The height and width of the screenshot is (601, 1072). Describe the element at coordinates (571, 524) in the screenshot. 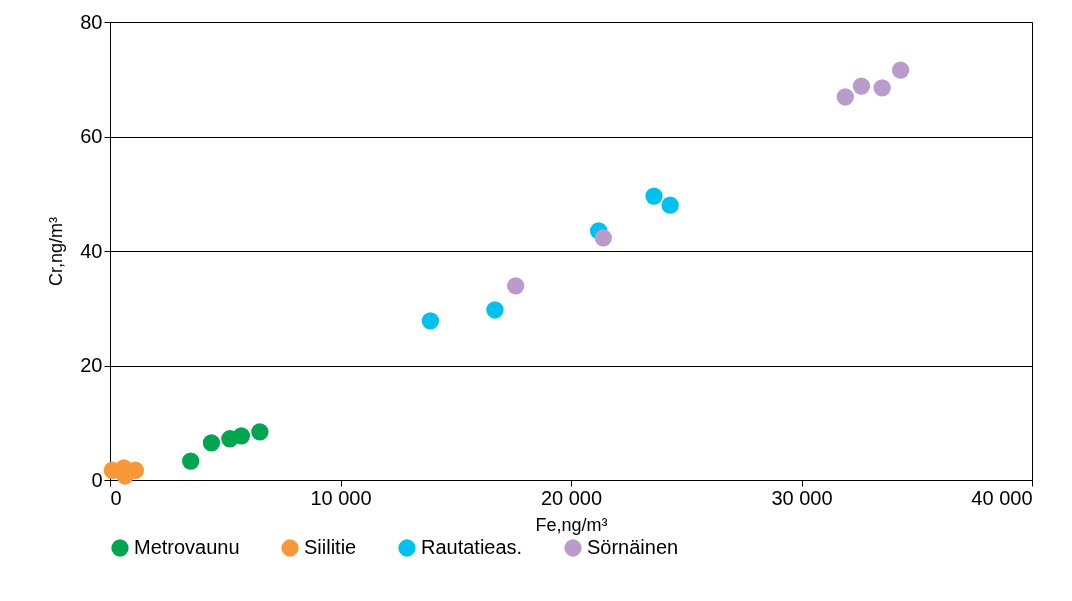

I see `x-axis-title: Fe,ng/m³` at that location.